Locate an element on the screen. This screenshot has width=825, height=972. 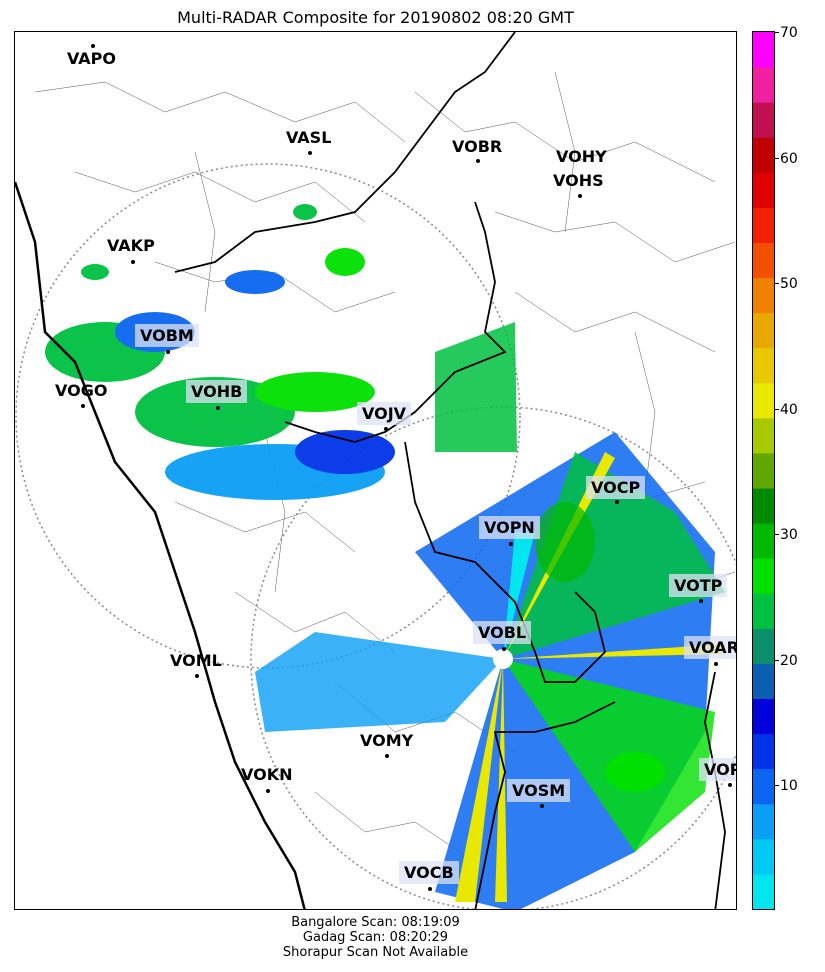
station-dot-vomy is located at coordinates (387, 756).